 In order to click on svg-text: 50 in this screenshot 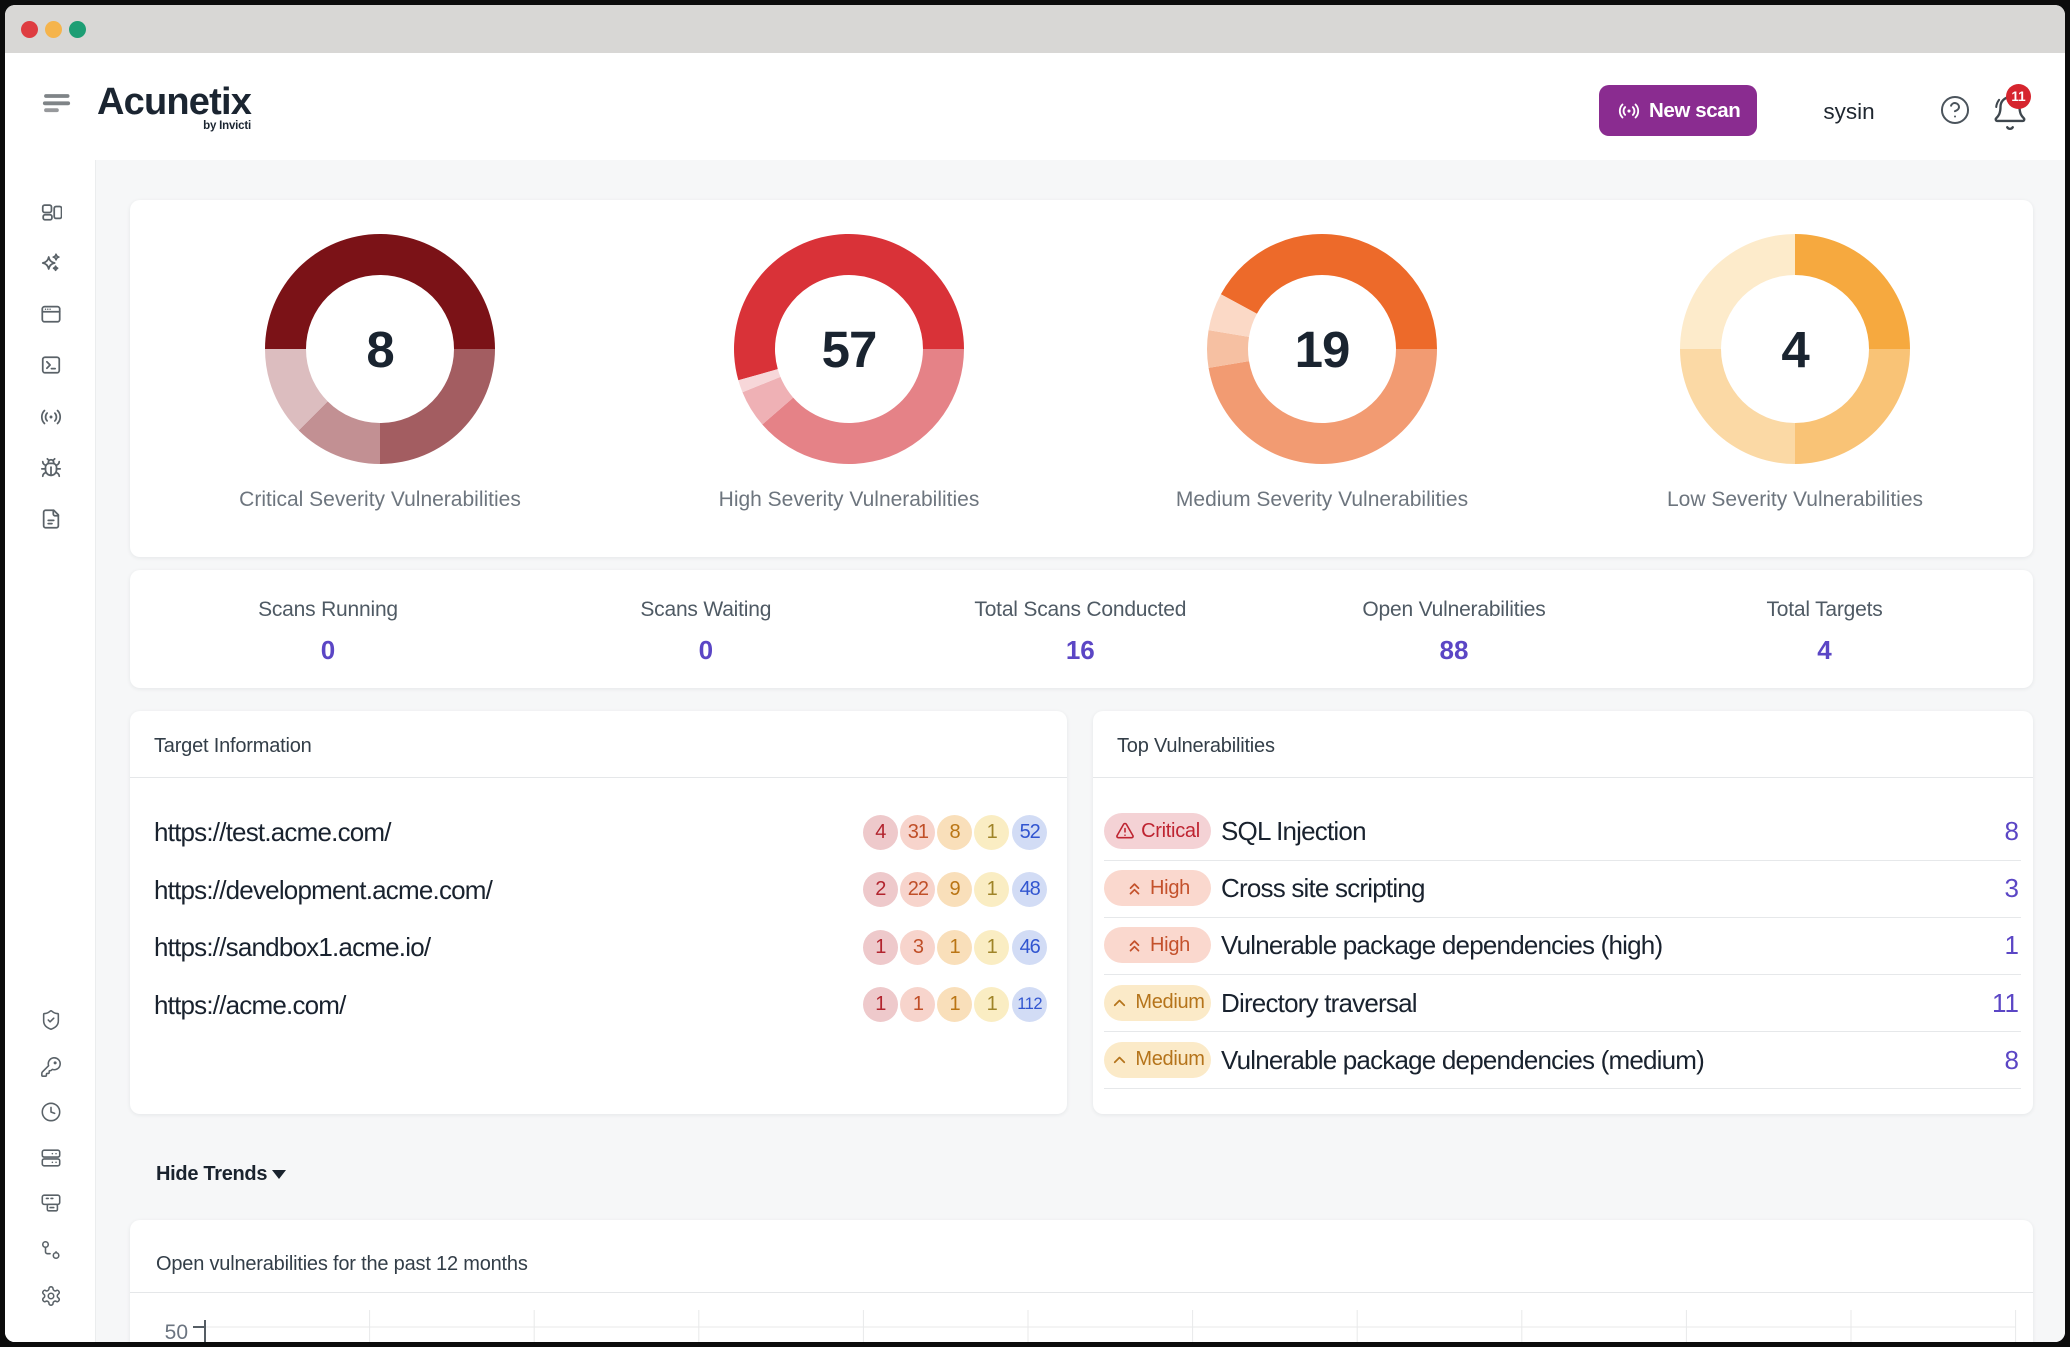, I will do `click(176, 1331)`.